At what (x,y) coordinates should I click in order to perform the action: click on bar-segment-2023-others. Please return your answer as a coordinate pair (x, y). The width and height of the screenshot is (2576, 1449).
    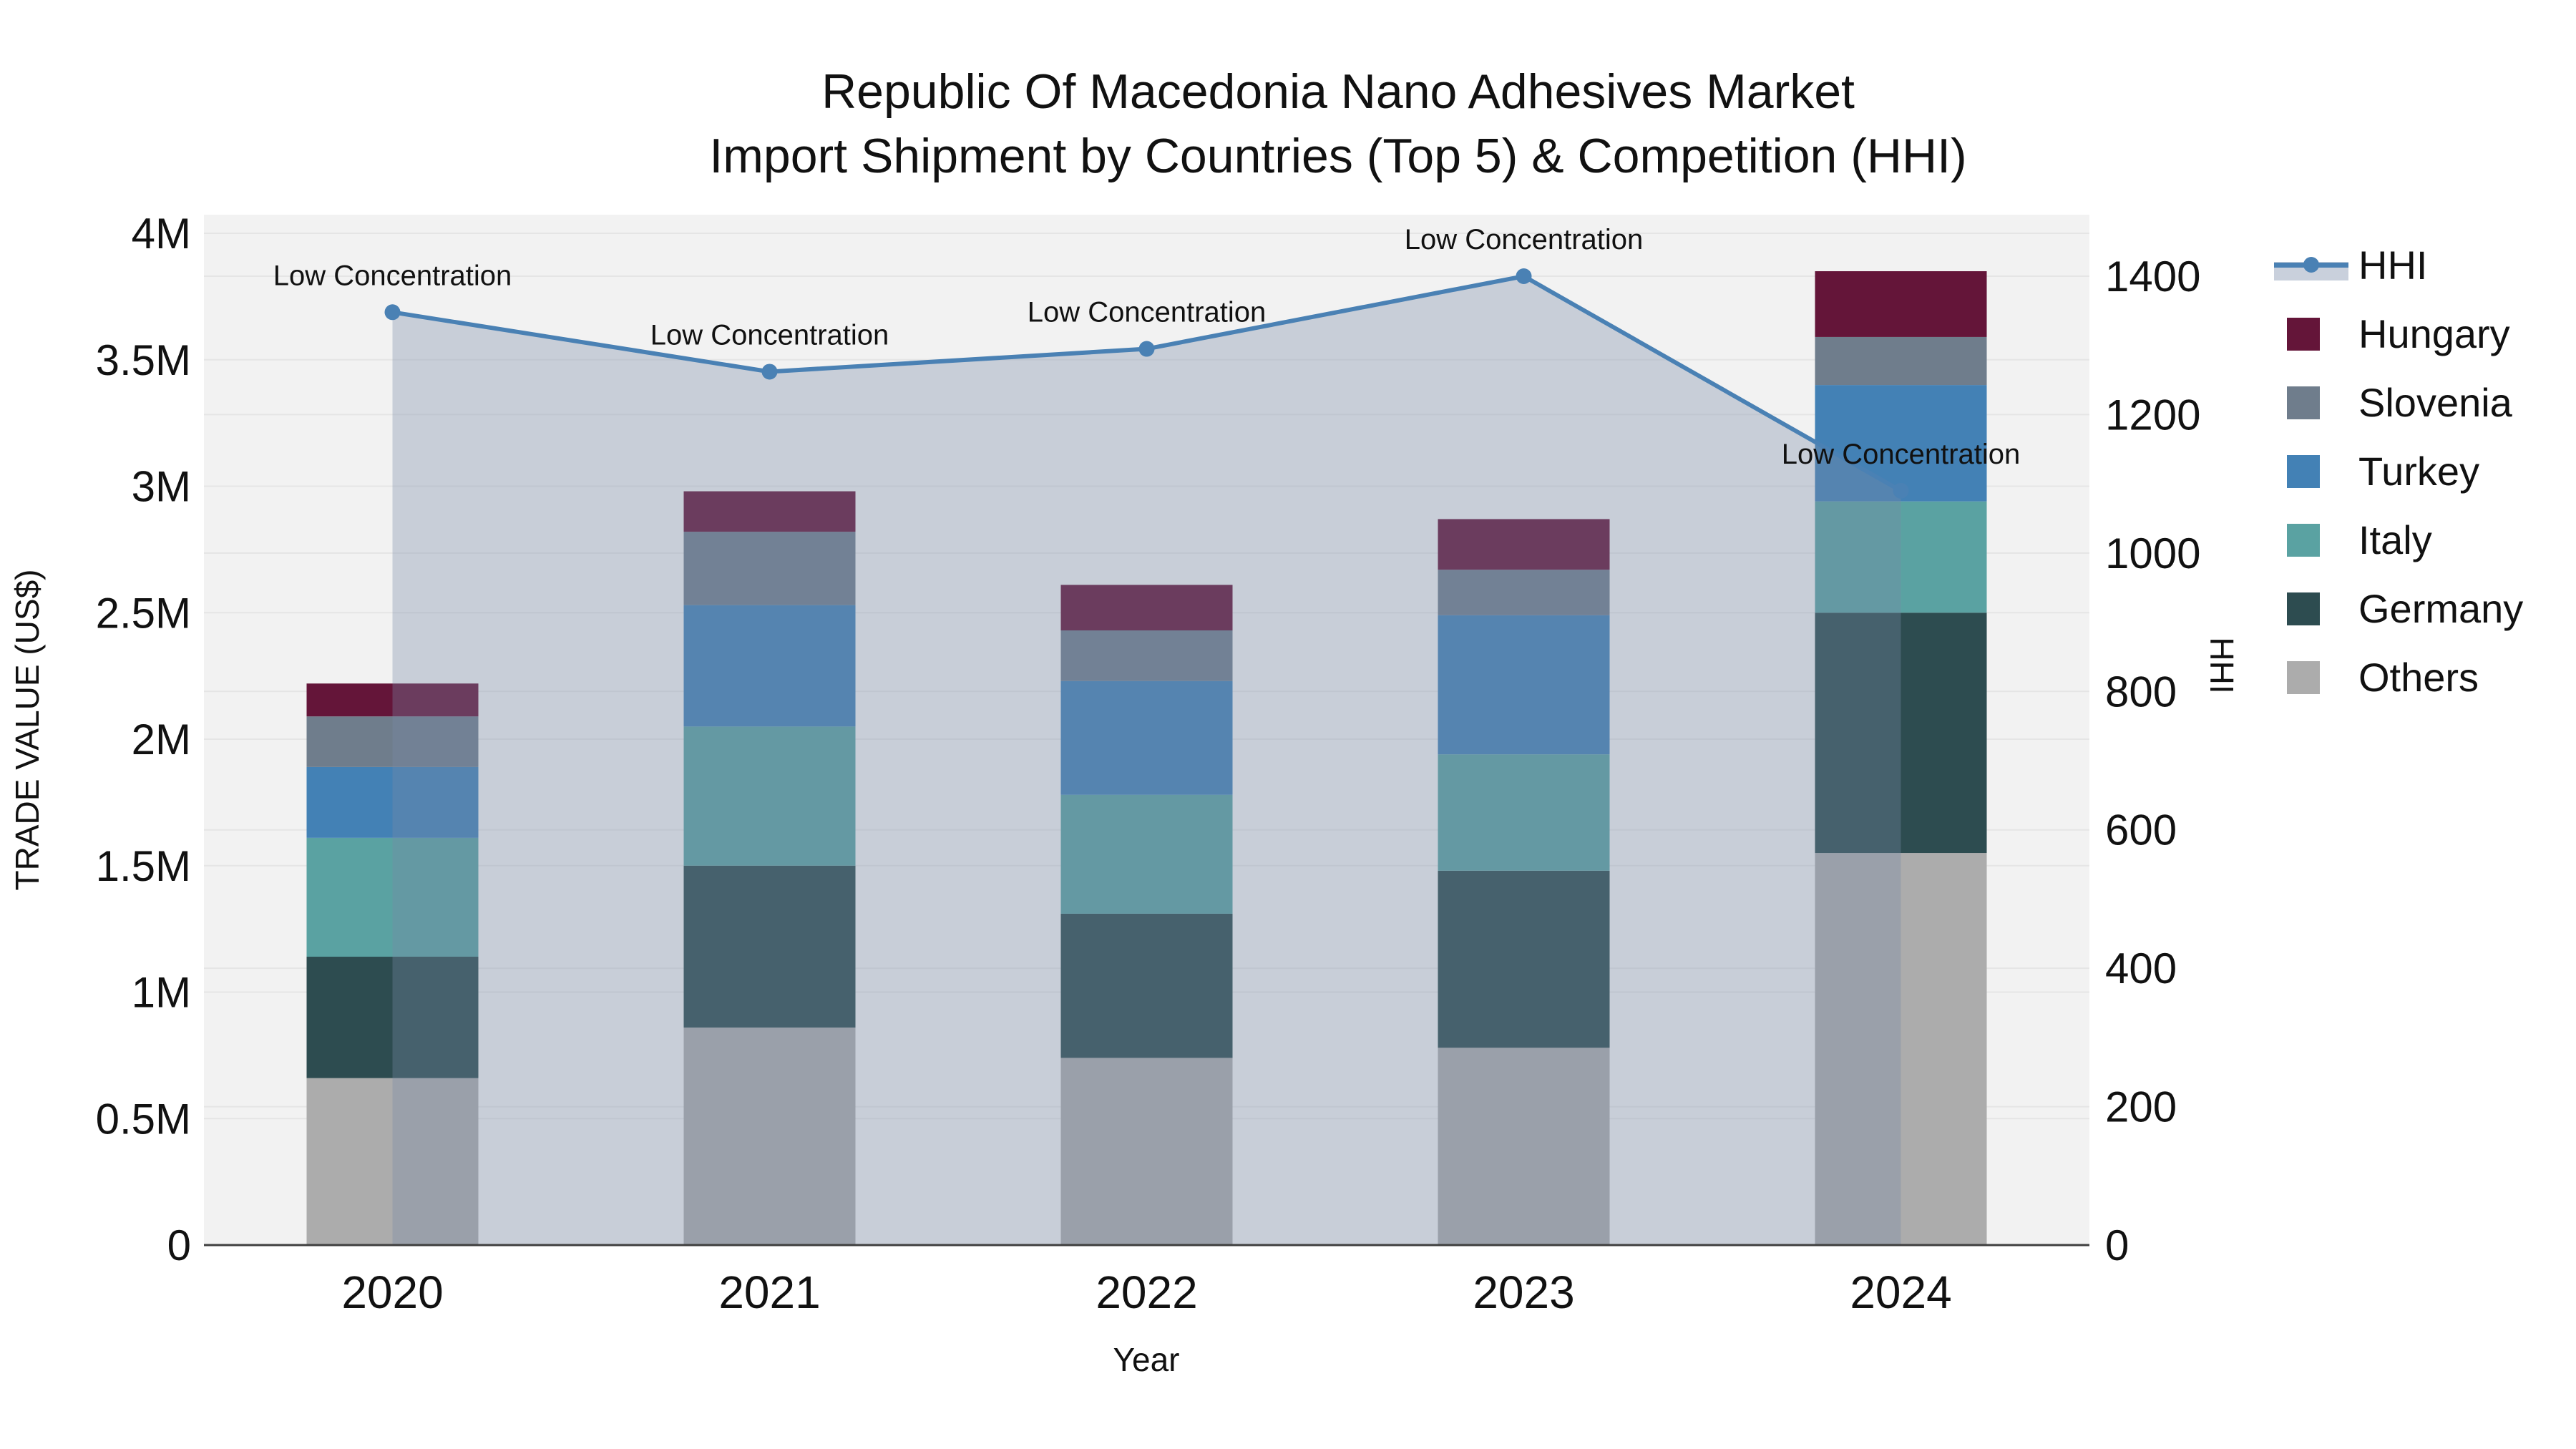
    Looking at the image, I should click on (1524, 1146).